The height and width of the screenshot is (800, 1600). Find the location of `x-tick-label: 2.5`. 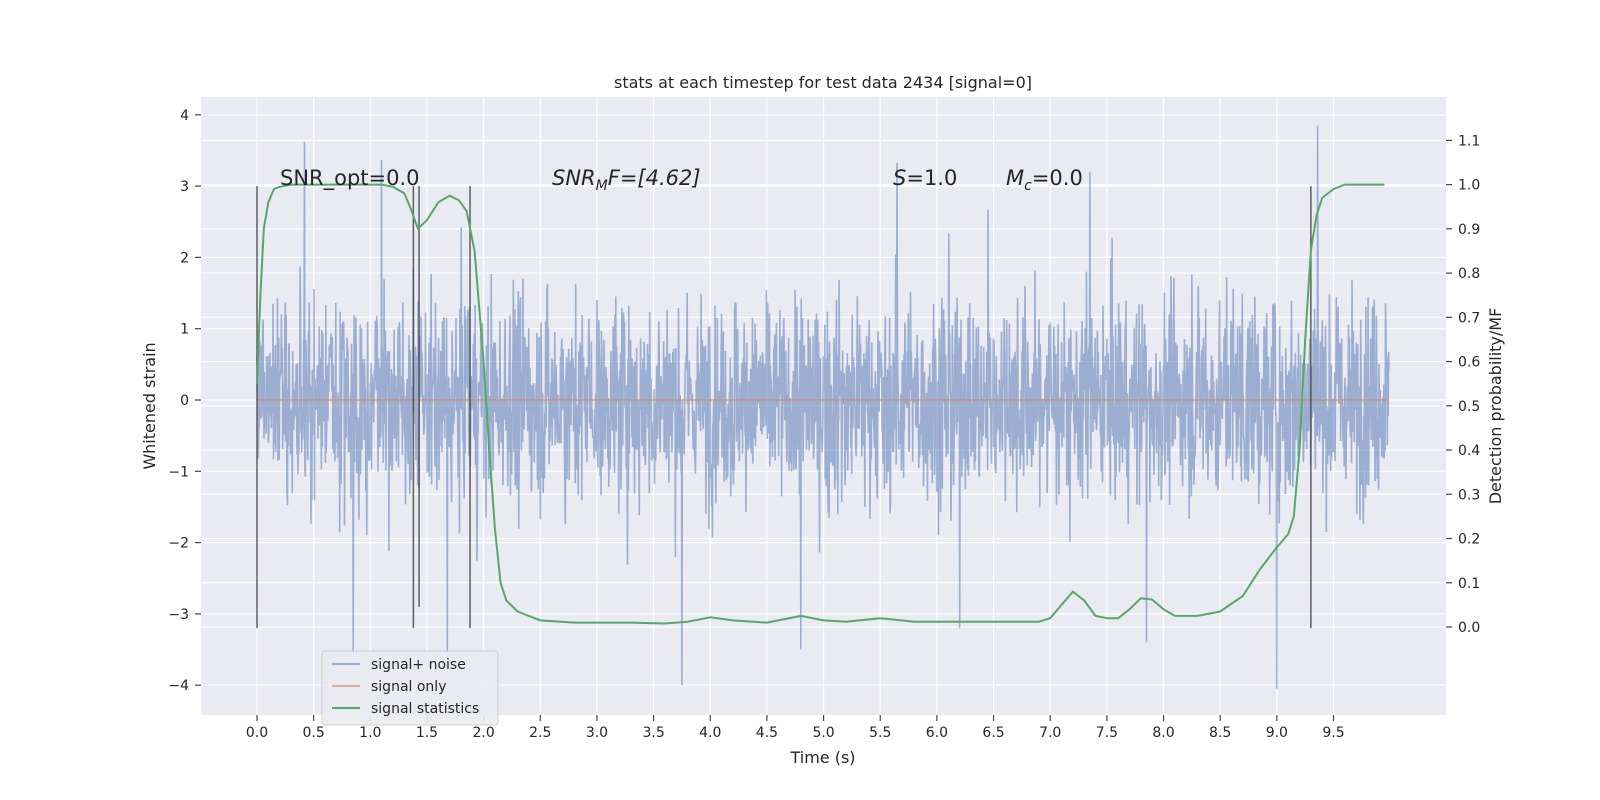

x-tick-label: 2.5 is located at coordinates (540, 733).